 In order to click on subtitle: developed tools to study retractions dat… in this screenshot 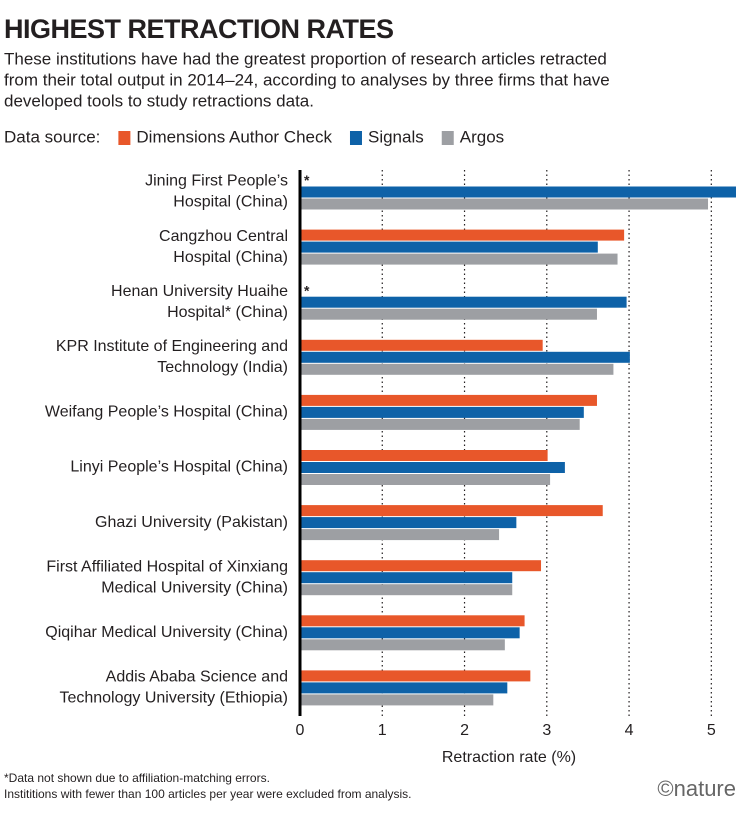, I will do `click(159, 100)`.